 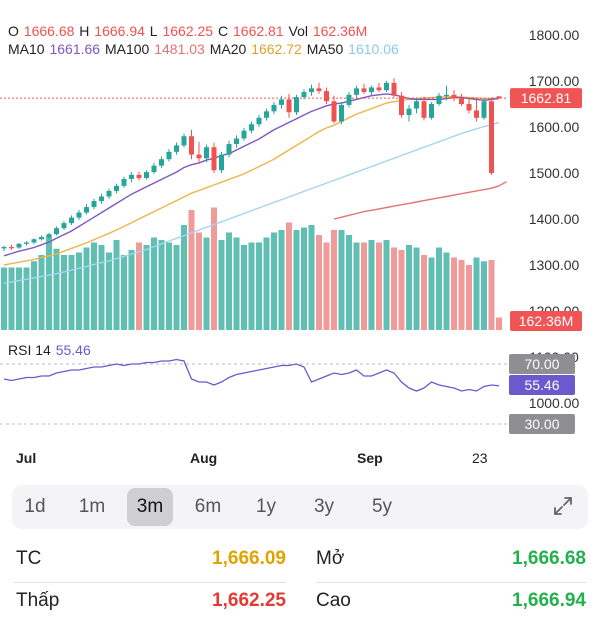 I want to click on low-stat-value: 1,662.25, so click(x=249, y=600).